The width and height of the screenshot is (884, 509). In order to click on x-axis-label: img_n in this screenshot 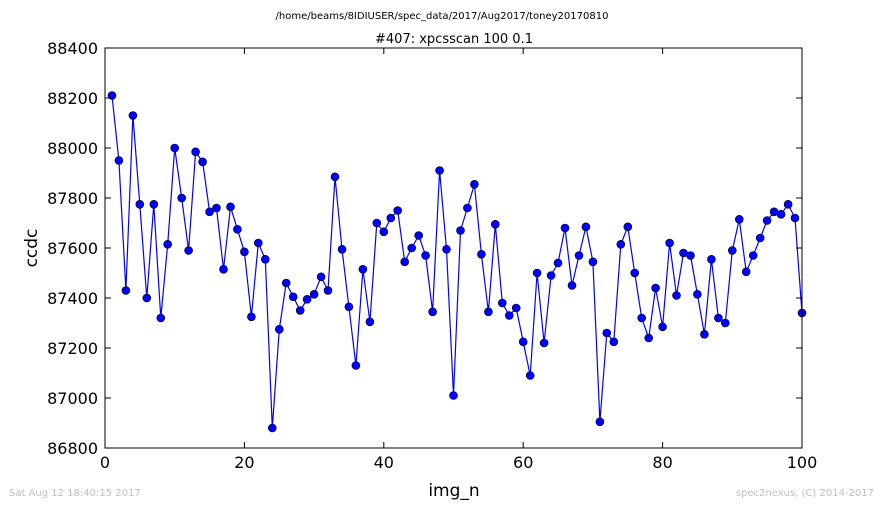, I will do `click(453, 491)`.